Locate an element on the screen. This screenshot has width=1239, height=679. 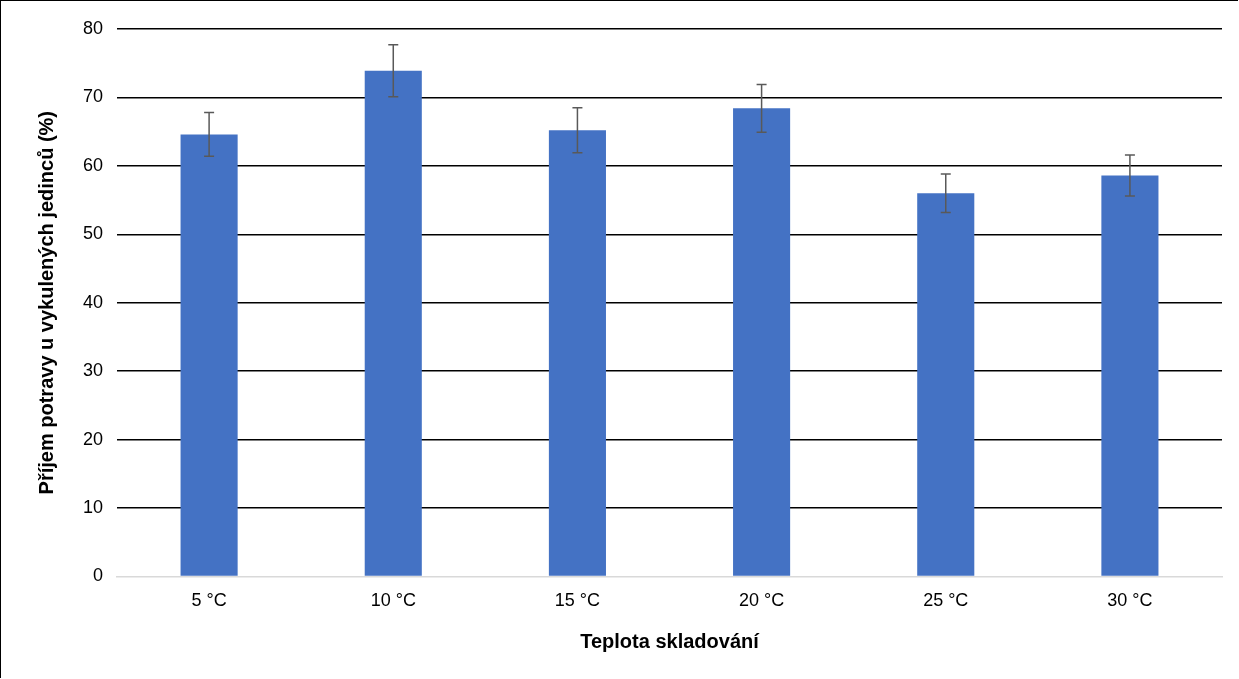
y-tick-label: 70 is located at coordinates (93, 96).